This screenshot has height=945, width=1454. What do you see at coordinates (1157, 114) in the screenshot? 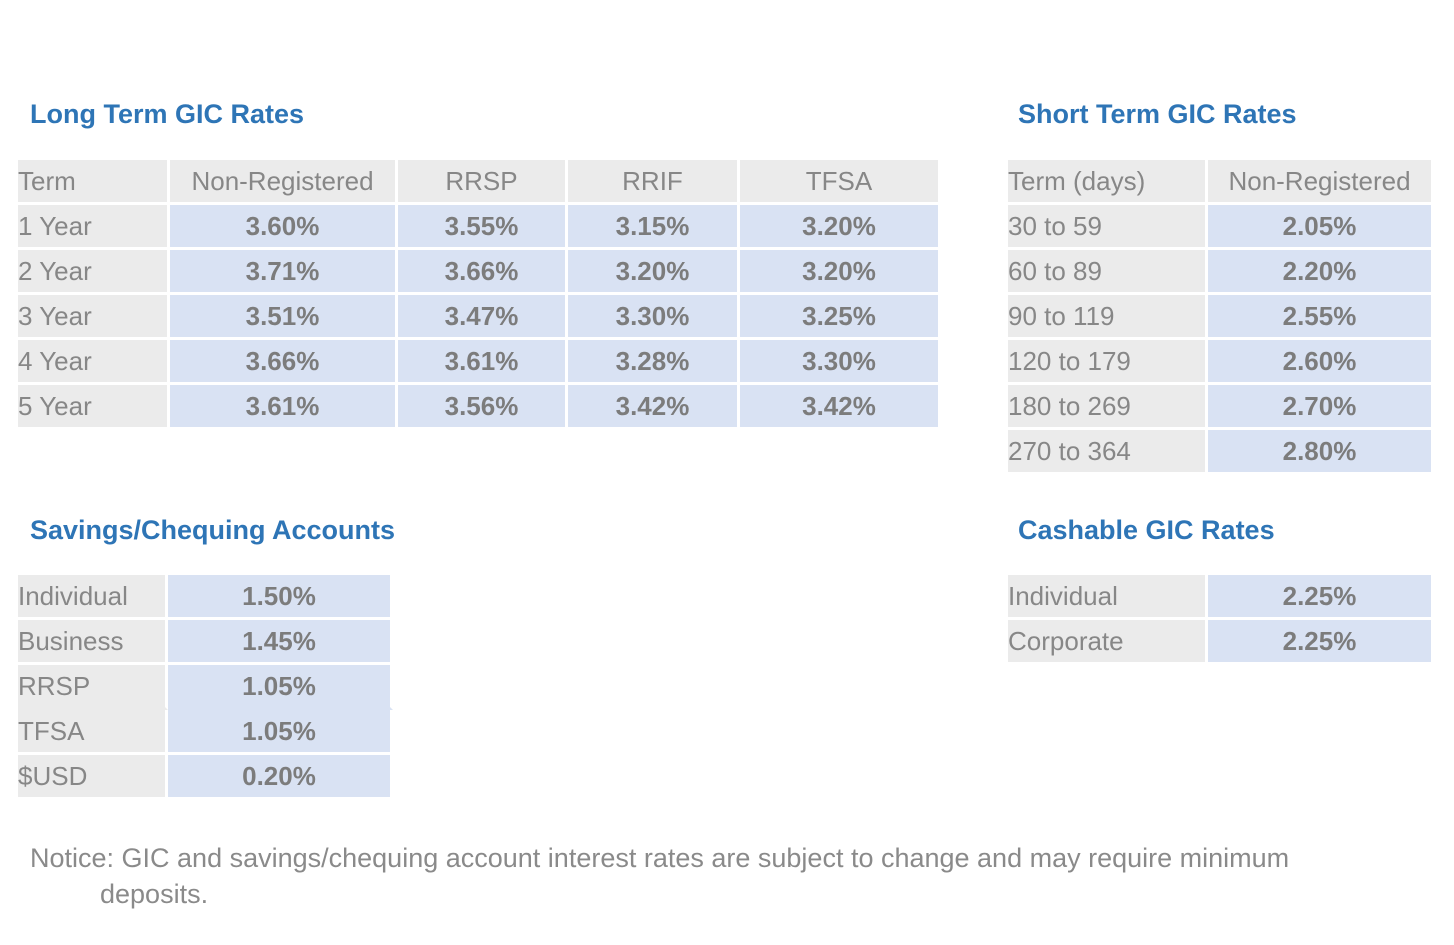
I see `short-term-title: Short Term GIC Rates` at bounding box center [1157, 114].